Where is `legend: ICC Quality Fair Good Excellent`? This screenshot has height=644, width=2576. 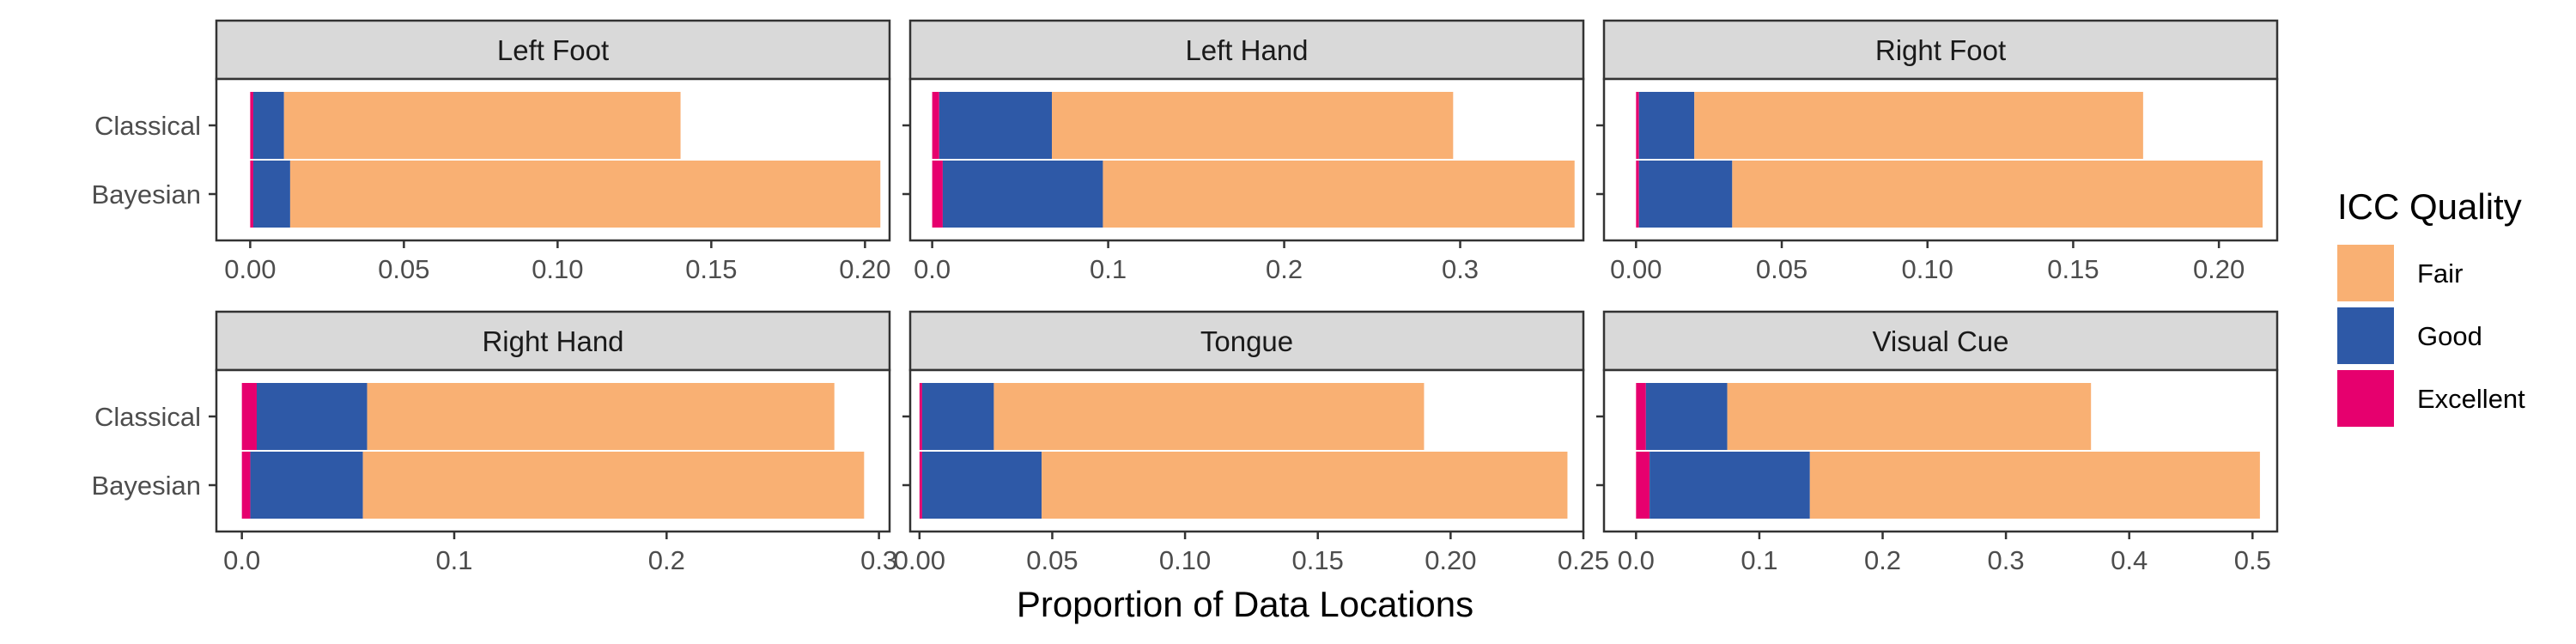
legend: ICC Quality Fair Good Excellent is located at coordinates (2431, 306).